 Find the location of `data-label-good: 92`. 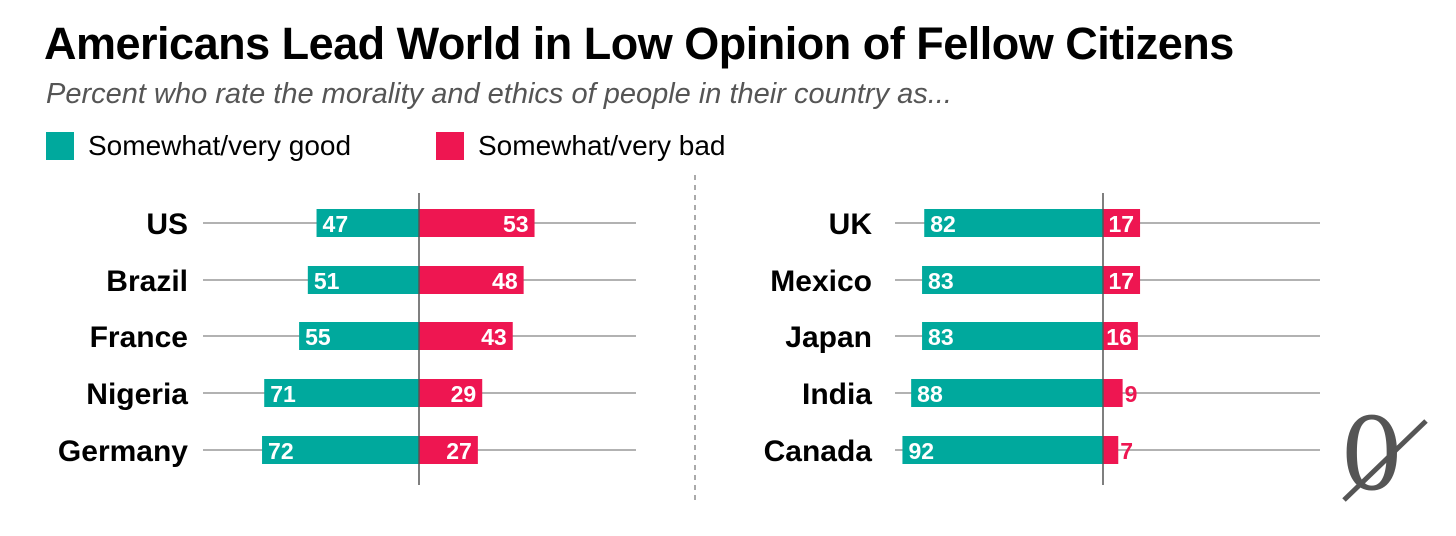

data-label-good: 92 is located at coordinates (921, 451).